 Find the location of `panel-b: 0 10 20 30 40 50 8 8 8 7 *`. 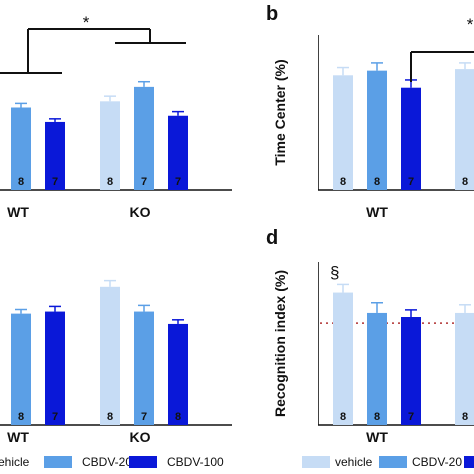

panel-b: 0 10 20 30 40 50 8 8 8 7 * is located at coordinates (385, 106).